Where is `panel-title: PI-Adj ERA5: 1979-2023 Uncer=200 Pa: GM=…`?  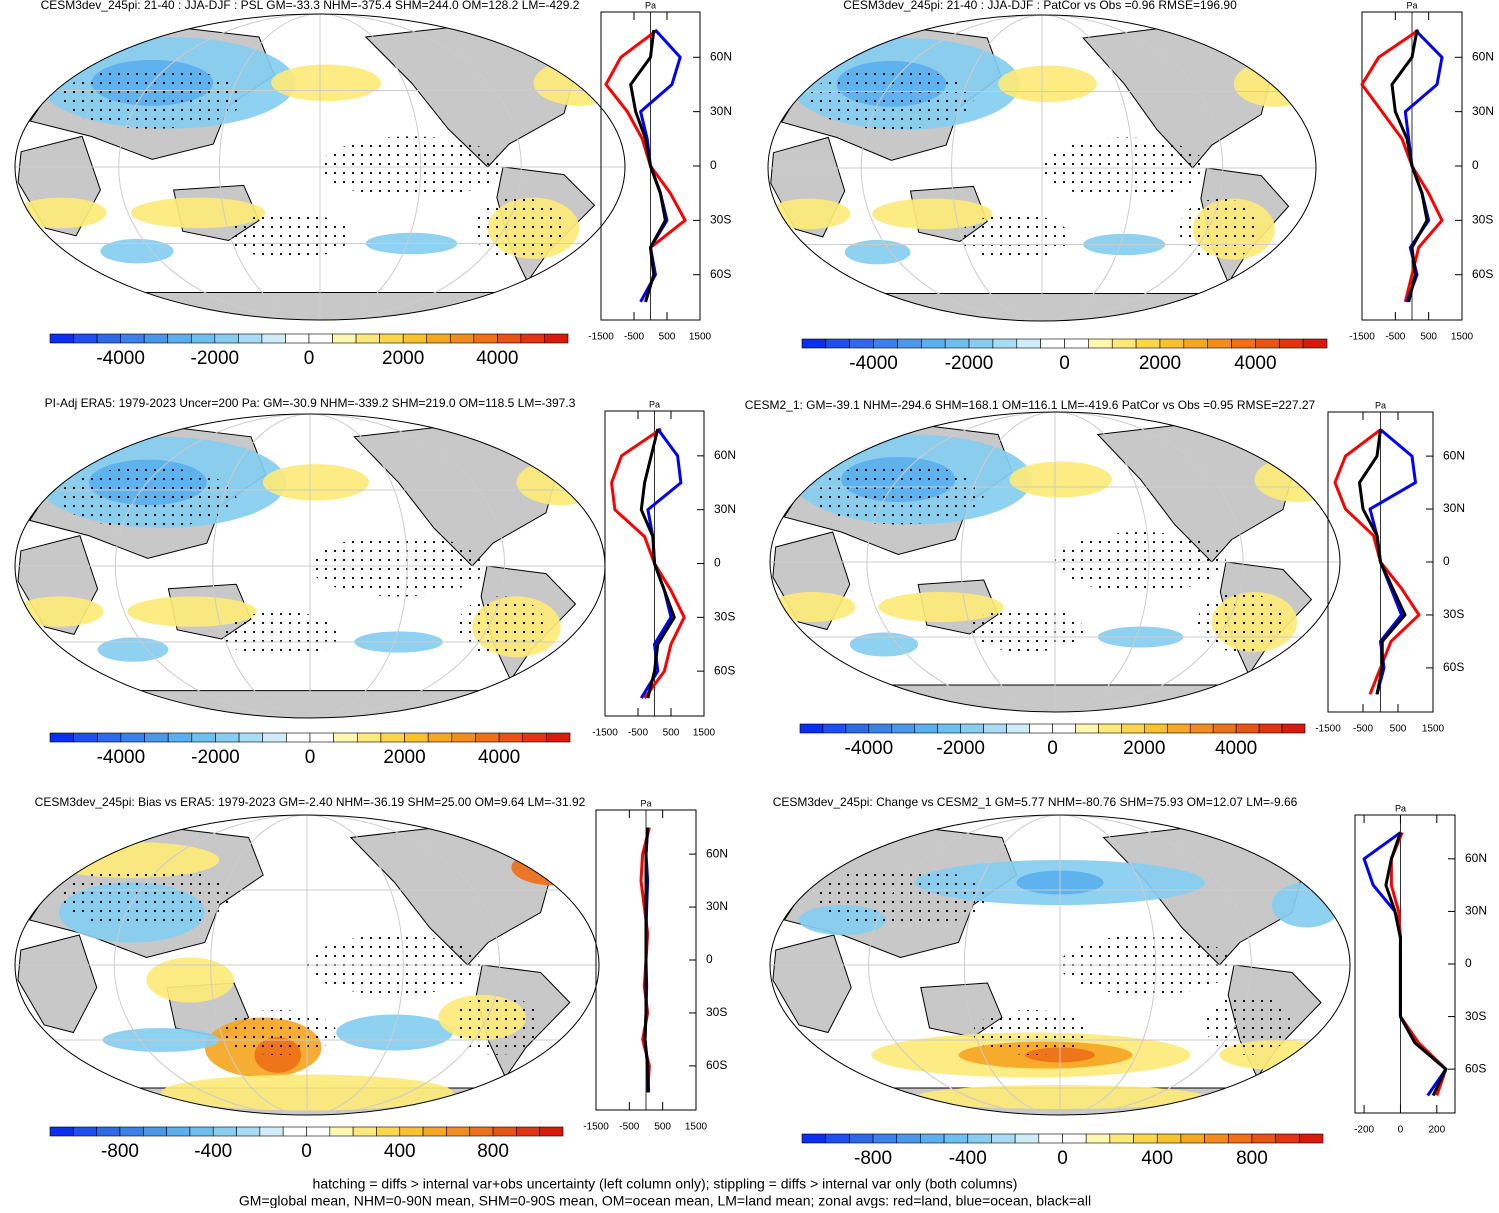
panel-title: PI-Adj ERA5: 1979-2023 Uncer=200 Pa: GM=… is located at coordinates (310, 403).